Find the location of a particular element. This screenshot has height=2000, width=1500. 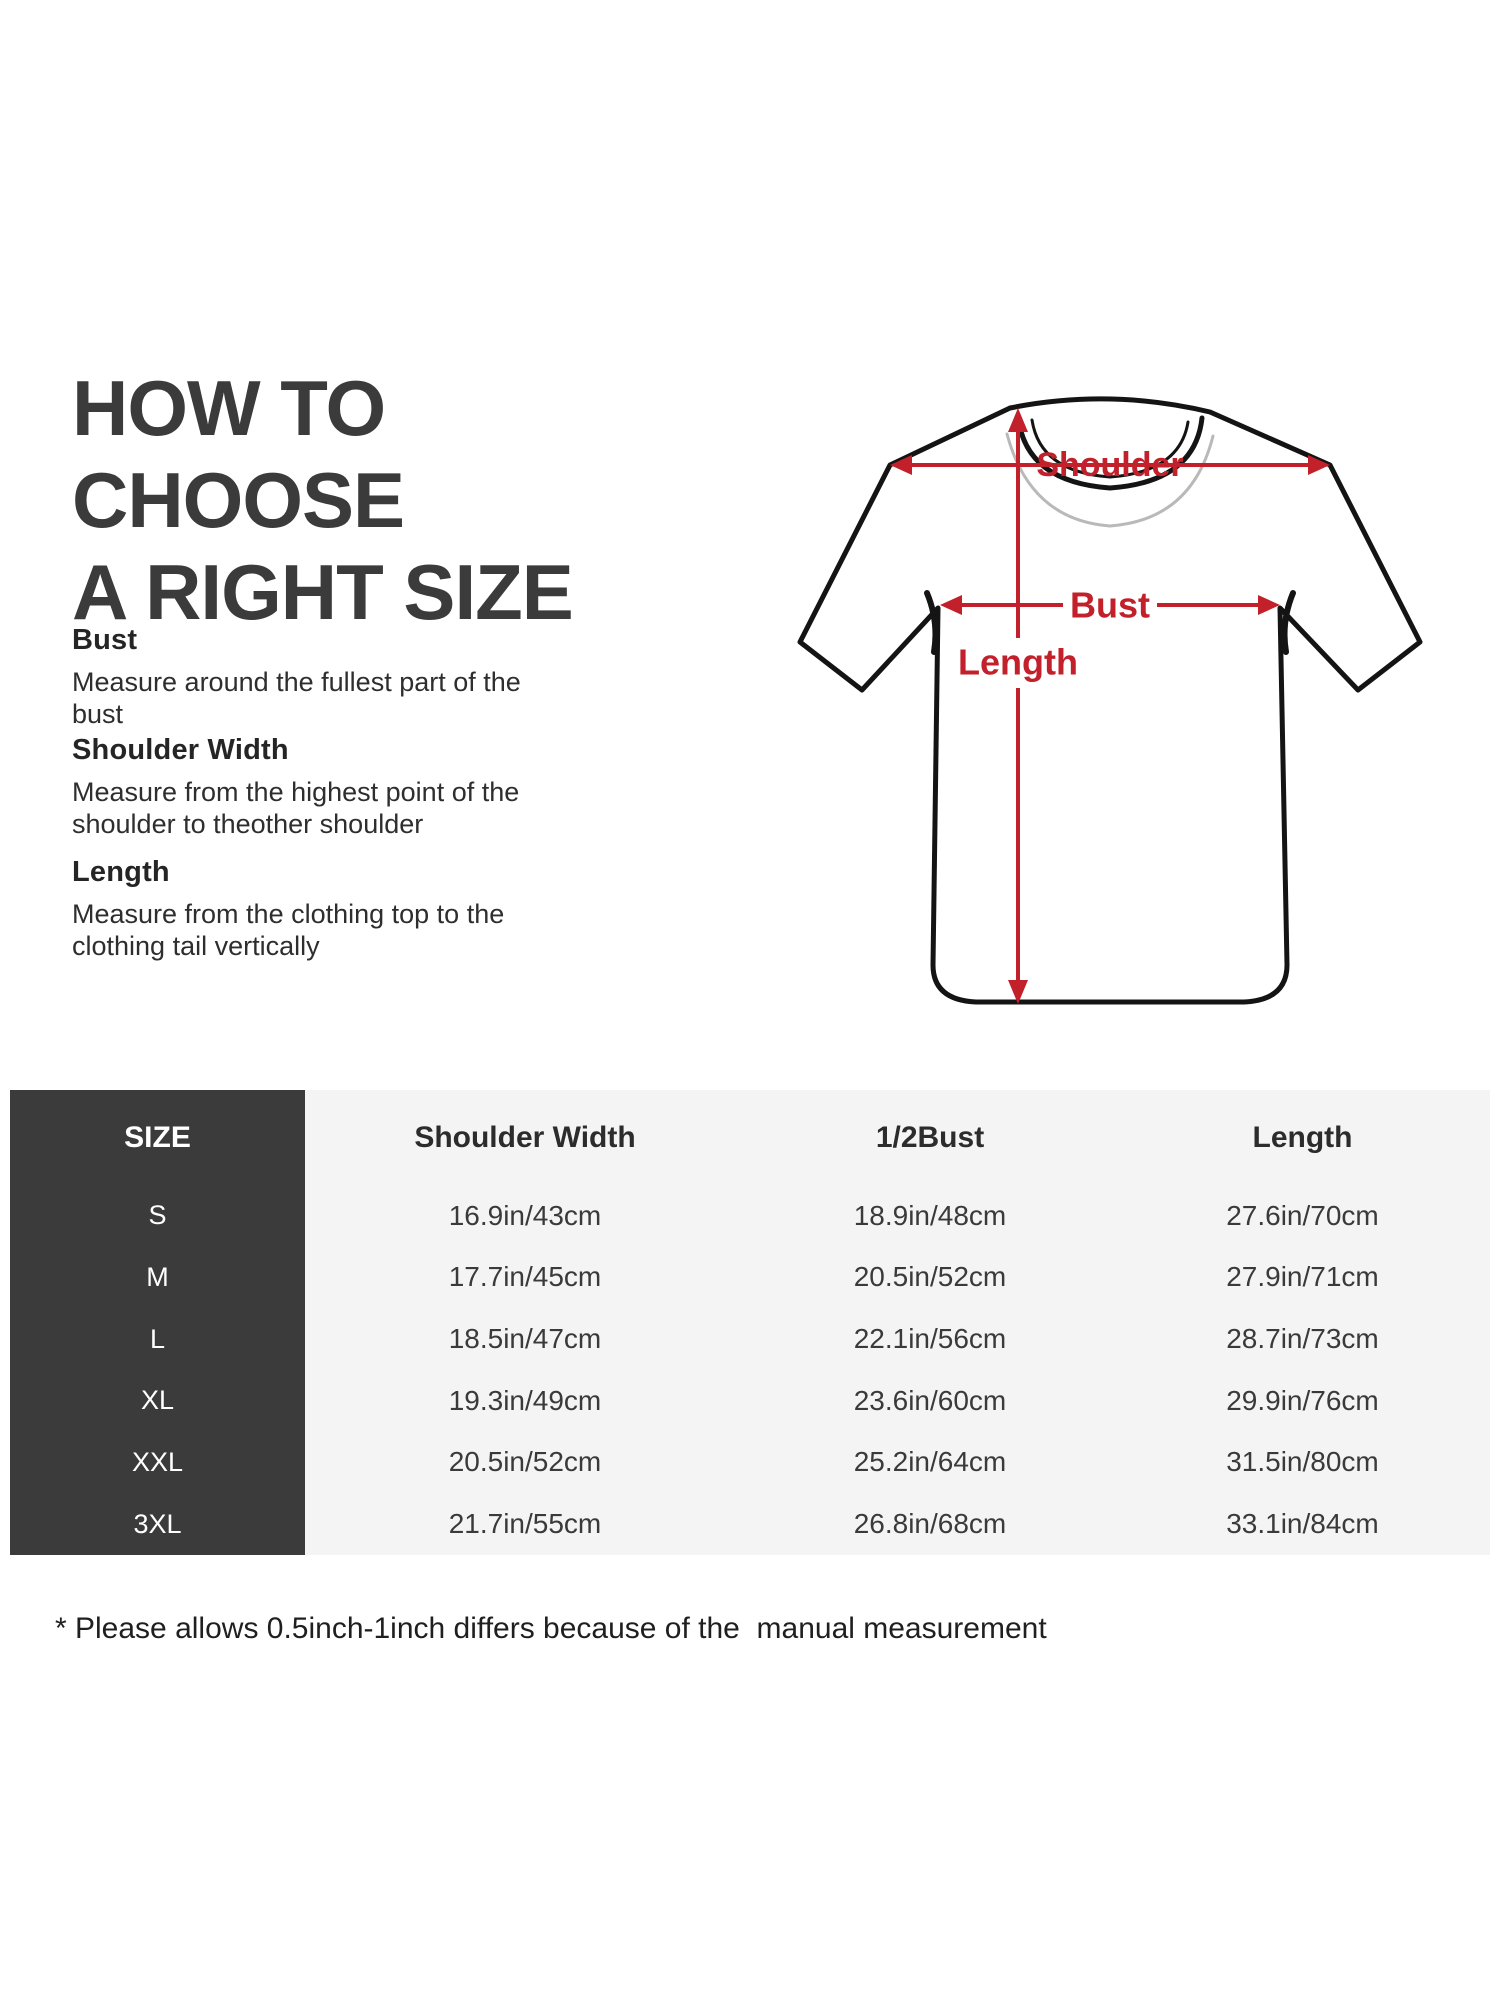

tshirt-measurement-diagram: Shoulder Bust Length is located at coordinates (1110, 700).